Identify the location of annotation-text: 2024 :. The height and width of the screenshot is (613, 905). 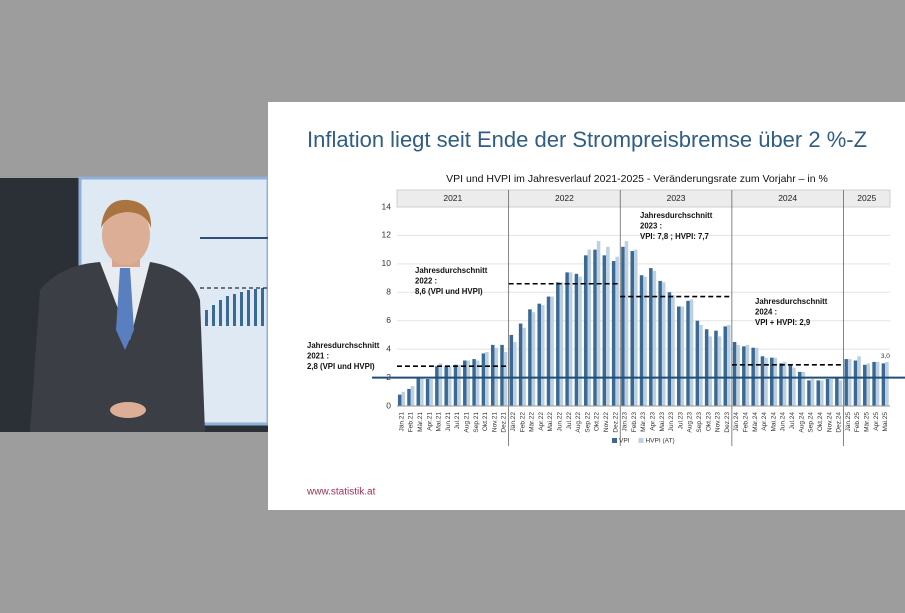
(766, 312).